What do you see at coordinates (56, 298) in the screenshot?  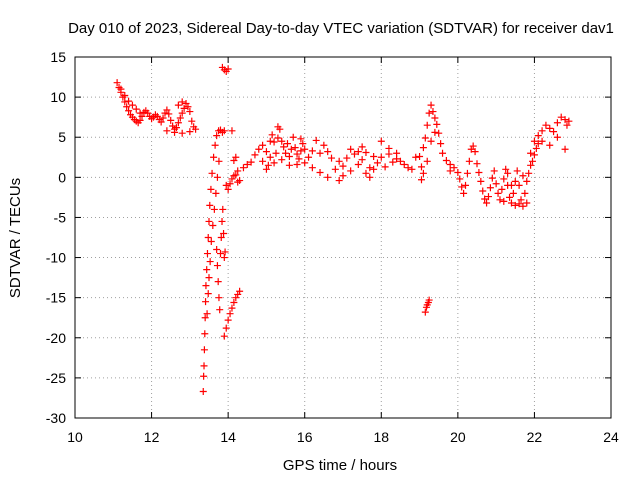 I see `y-tick-label: -15` at bounding box center [56, 298].